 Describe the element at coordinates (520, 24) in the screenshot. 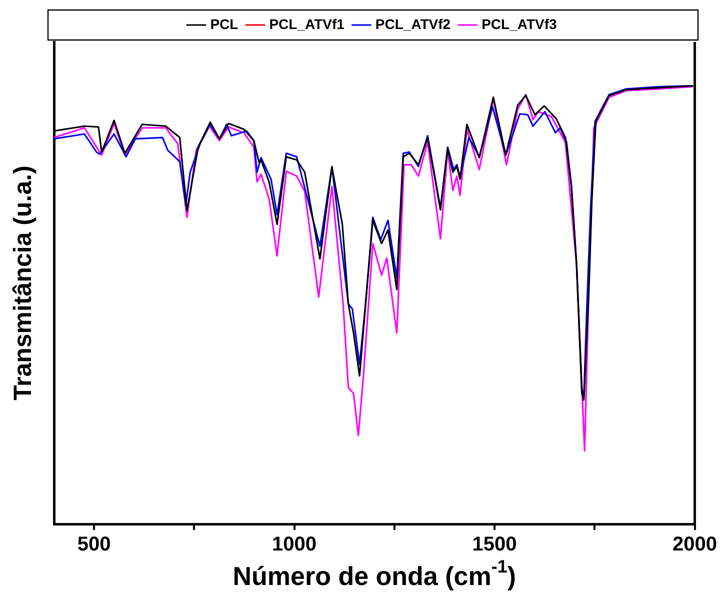

I see `legend-label: PCL_ATVf3` at that location.